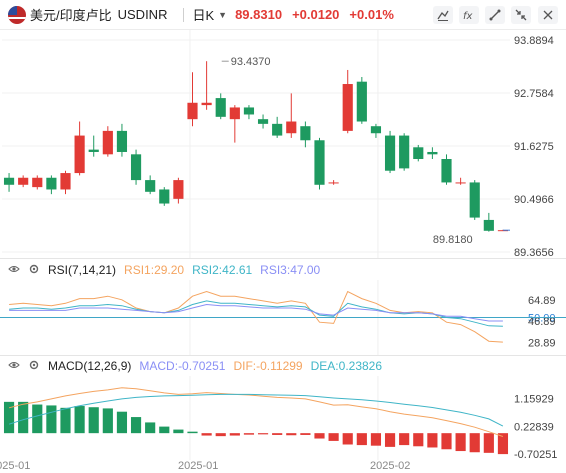 This screenshot has width=566, height=473. What do you see at coordinates (316, 14) in the screenshot?
I see `price-change: +0.0120` at bounding box center [316, 14].